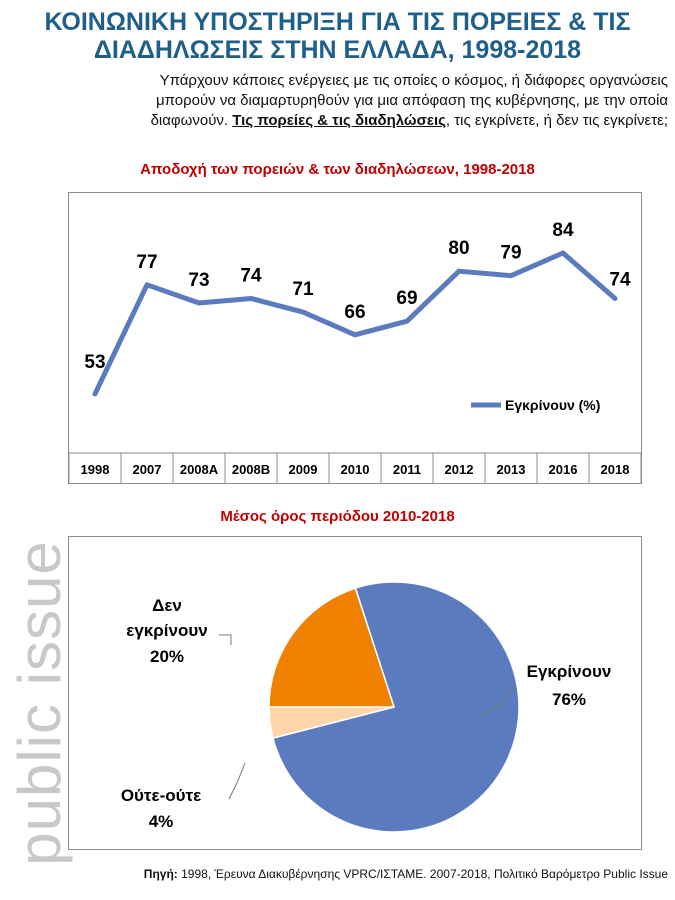 This screenshot has width=675, height=900. I want to click on pie-label-approve: Εγκρίνουν, so click(569, 671).